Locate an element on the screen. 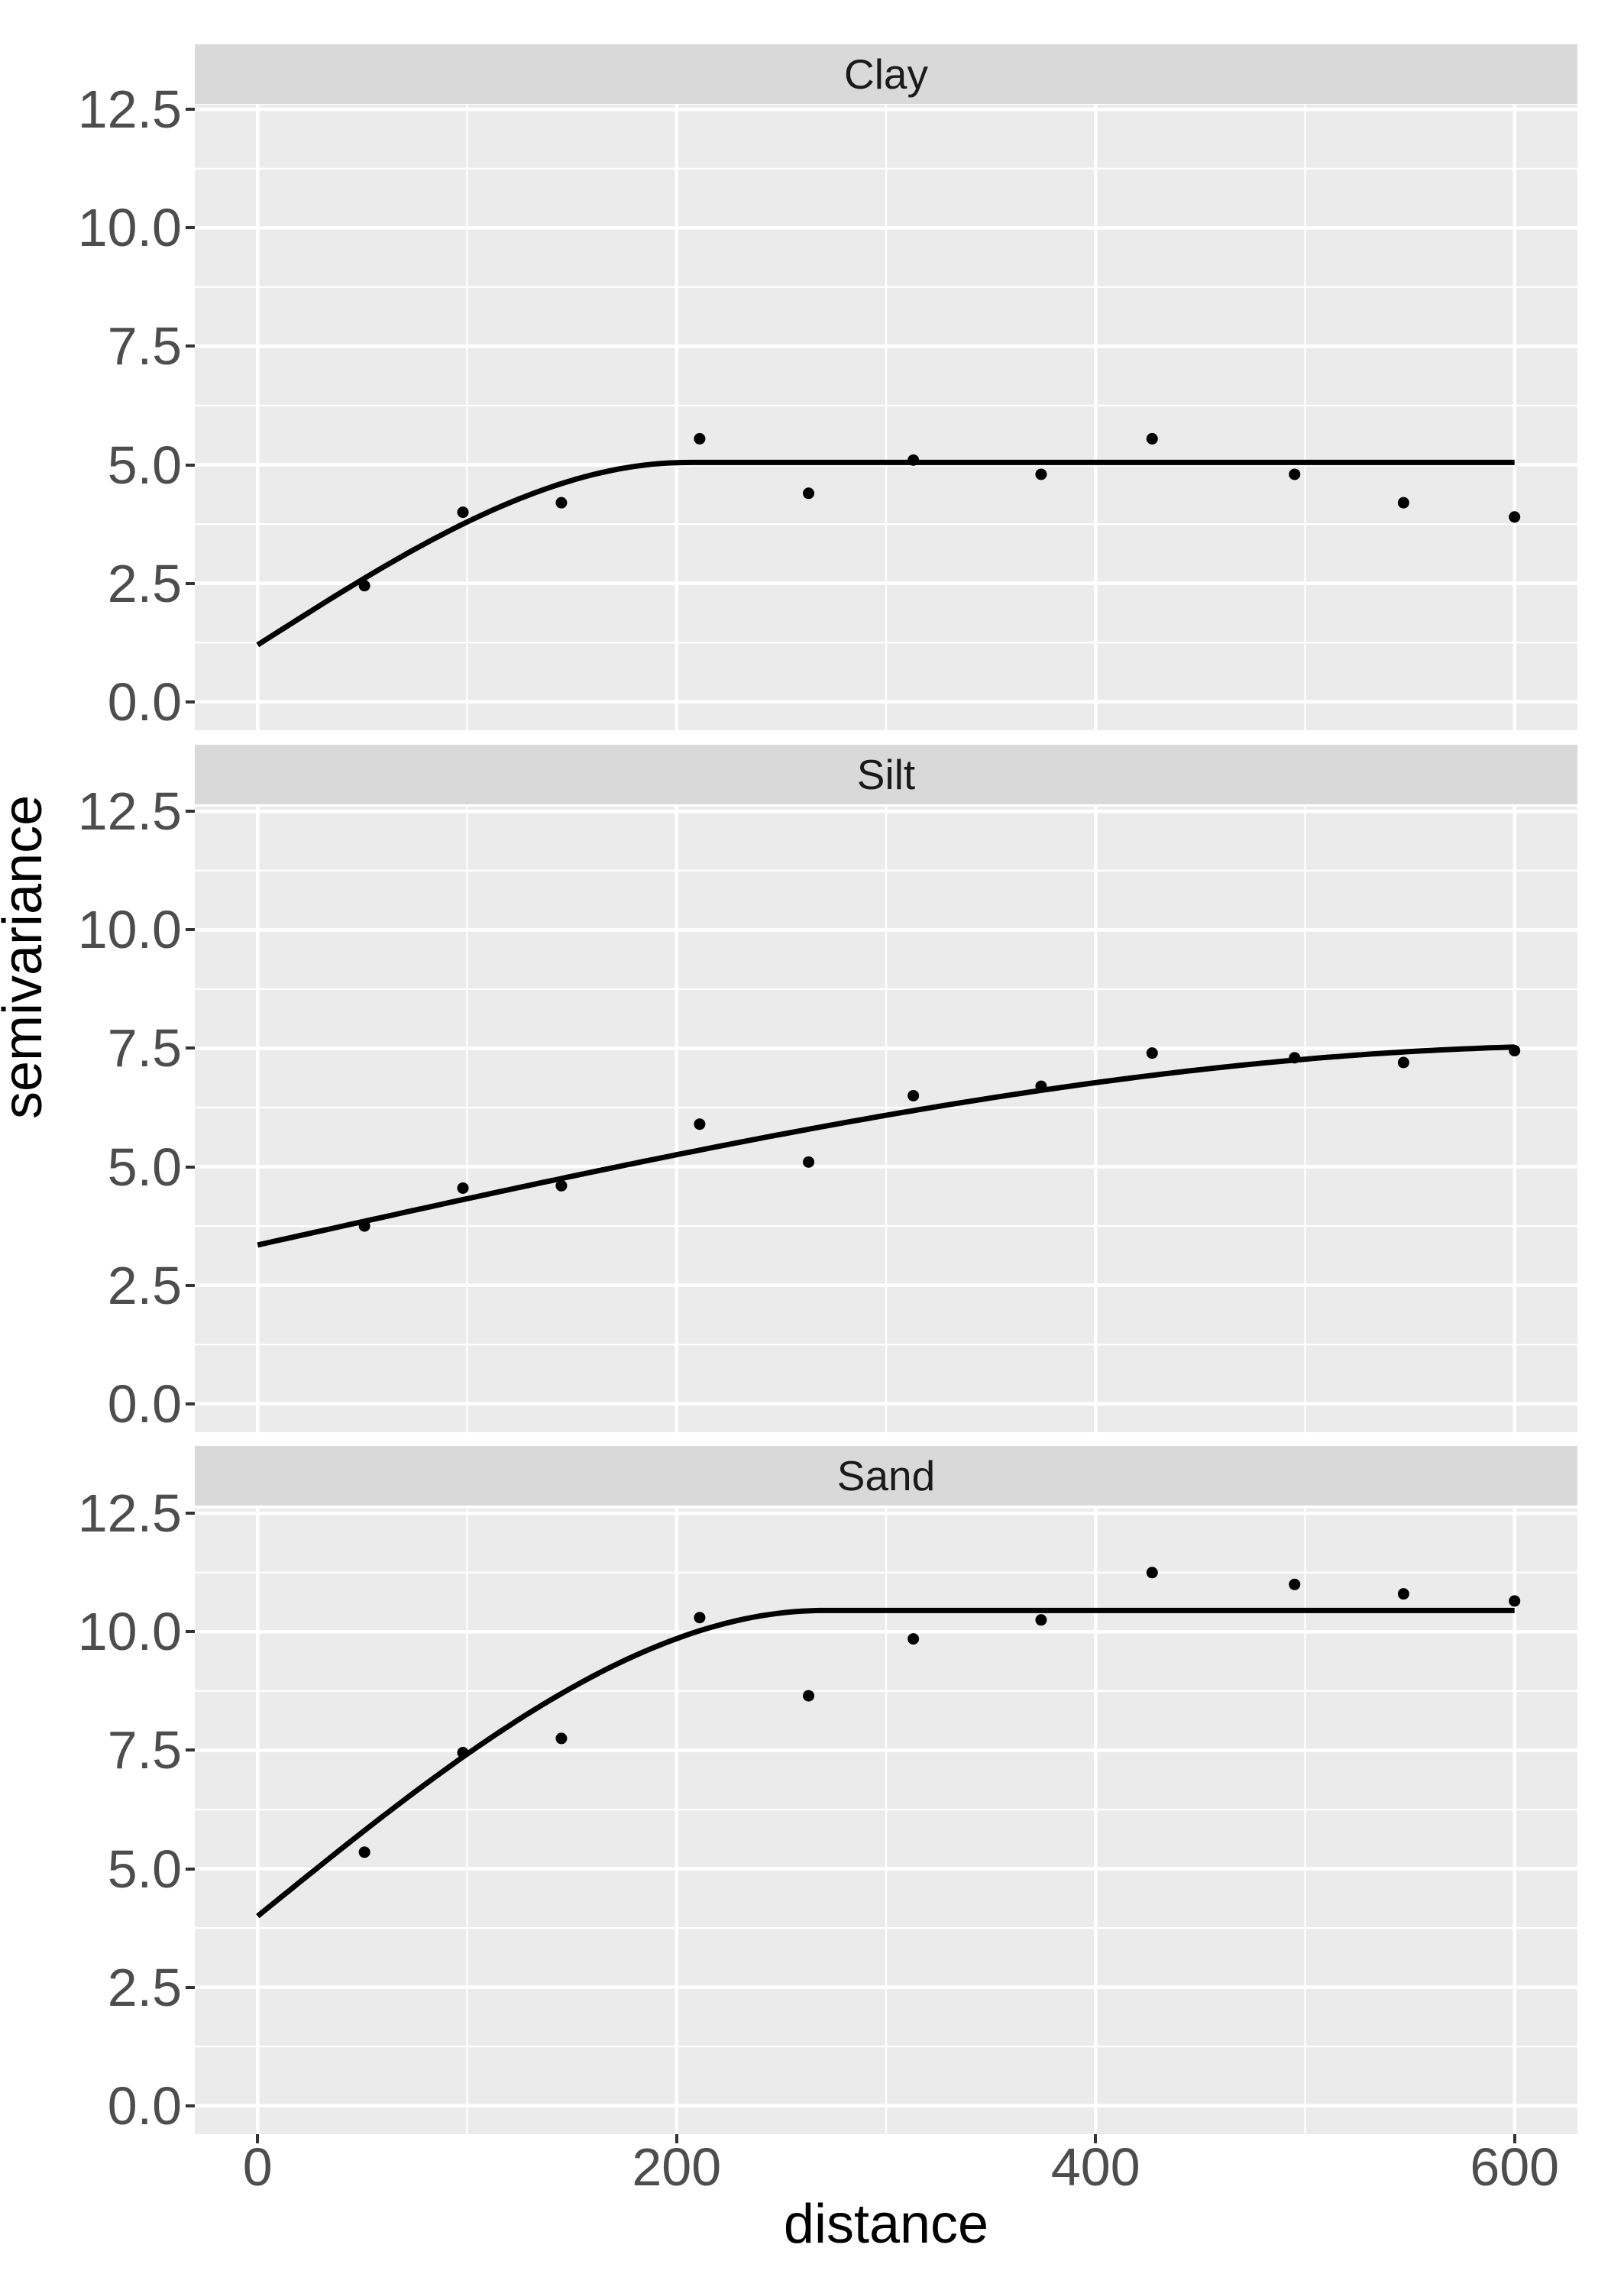 The height and width of the screenshot is (2277, 1624). facet-strip-clay: Clay is located at coordinates (886, 74).